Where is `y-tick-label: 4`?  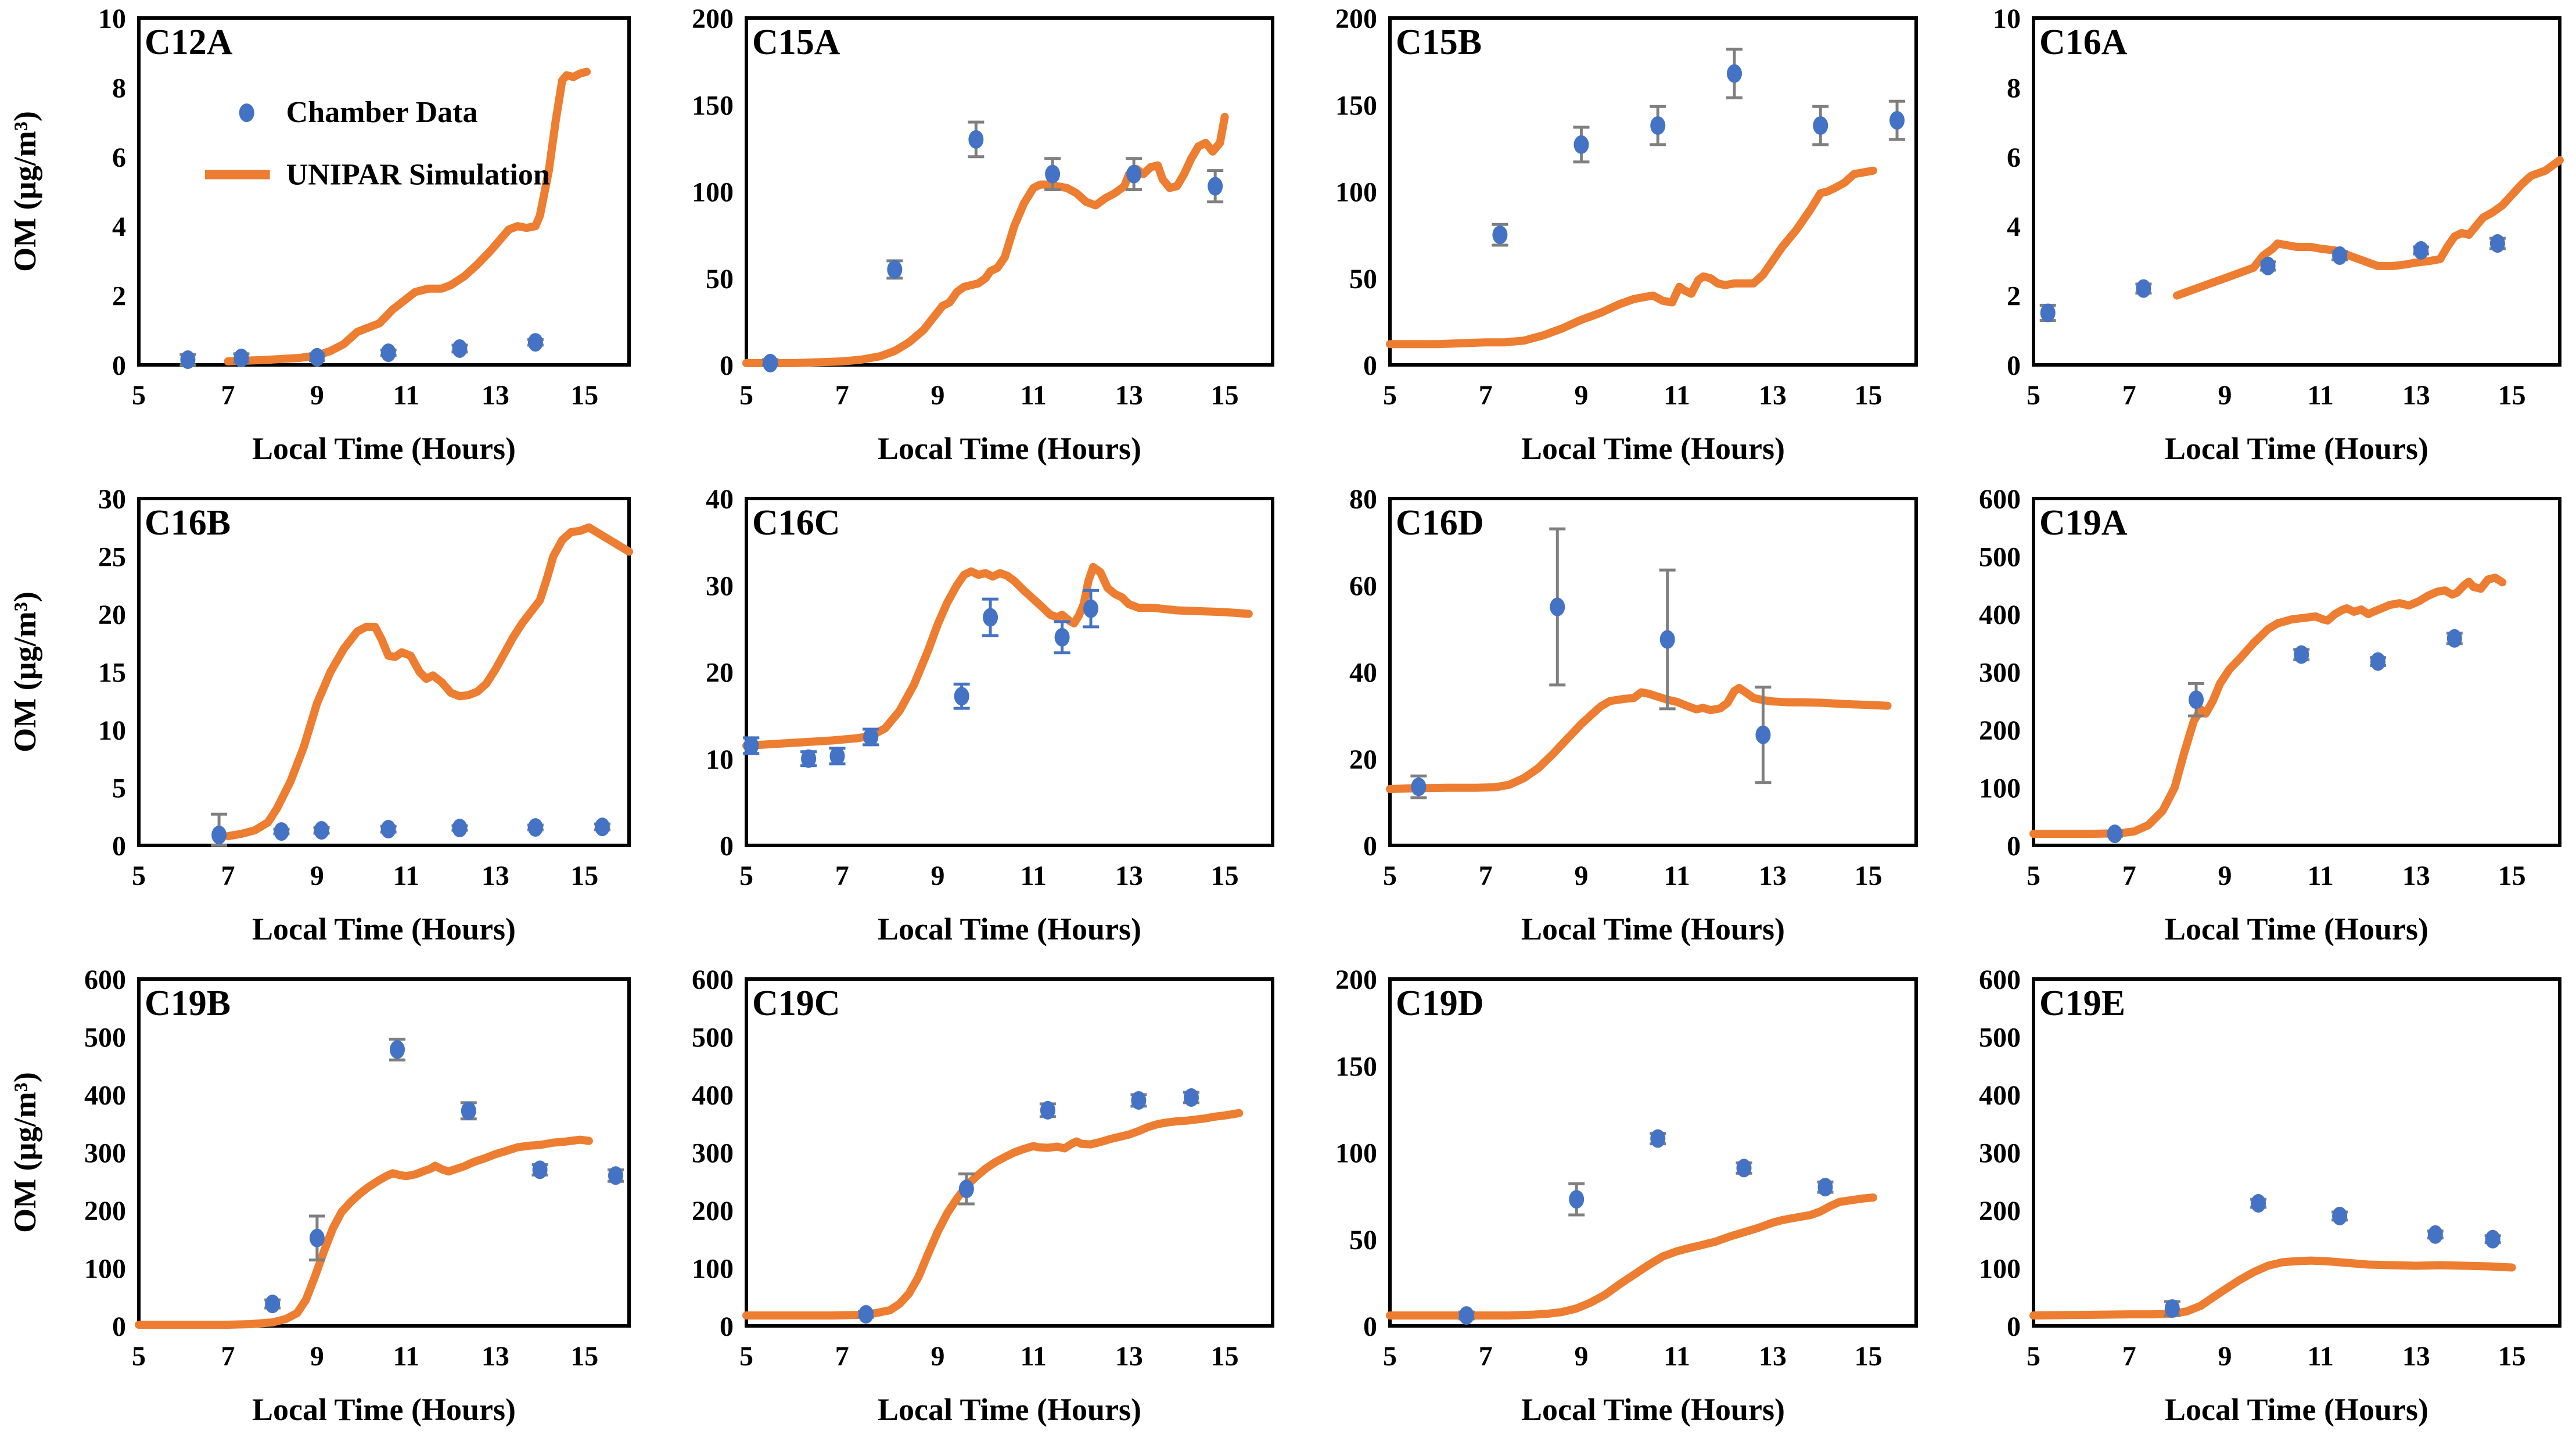 y-tick-label: 4 is located at coordinates (2014, 226).